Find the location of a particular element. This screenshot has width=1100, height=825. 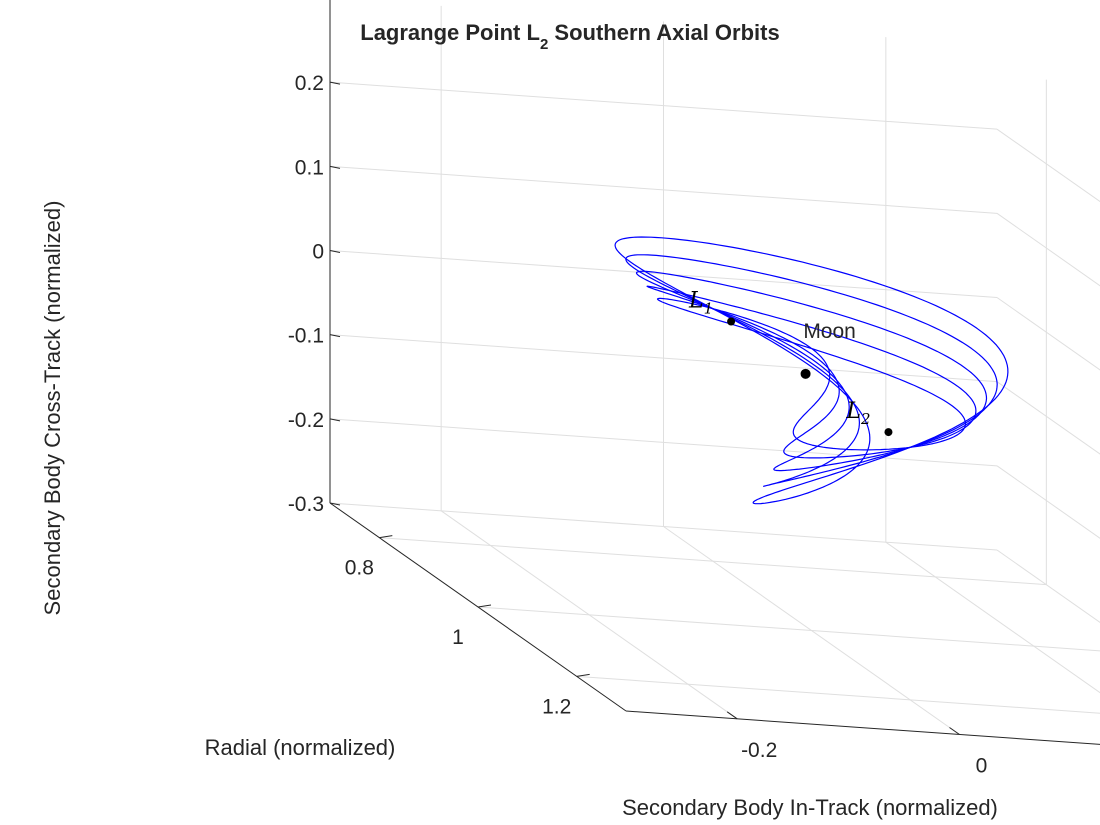

z-tick-label: -0.3 is located at coordinates (306, 504).